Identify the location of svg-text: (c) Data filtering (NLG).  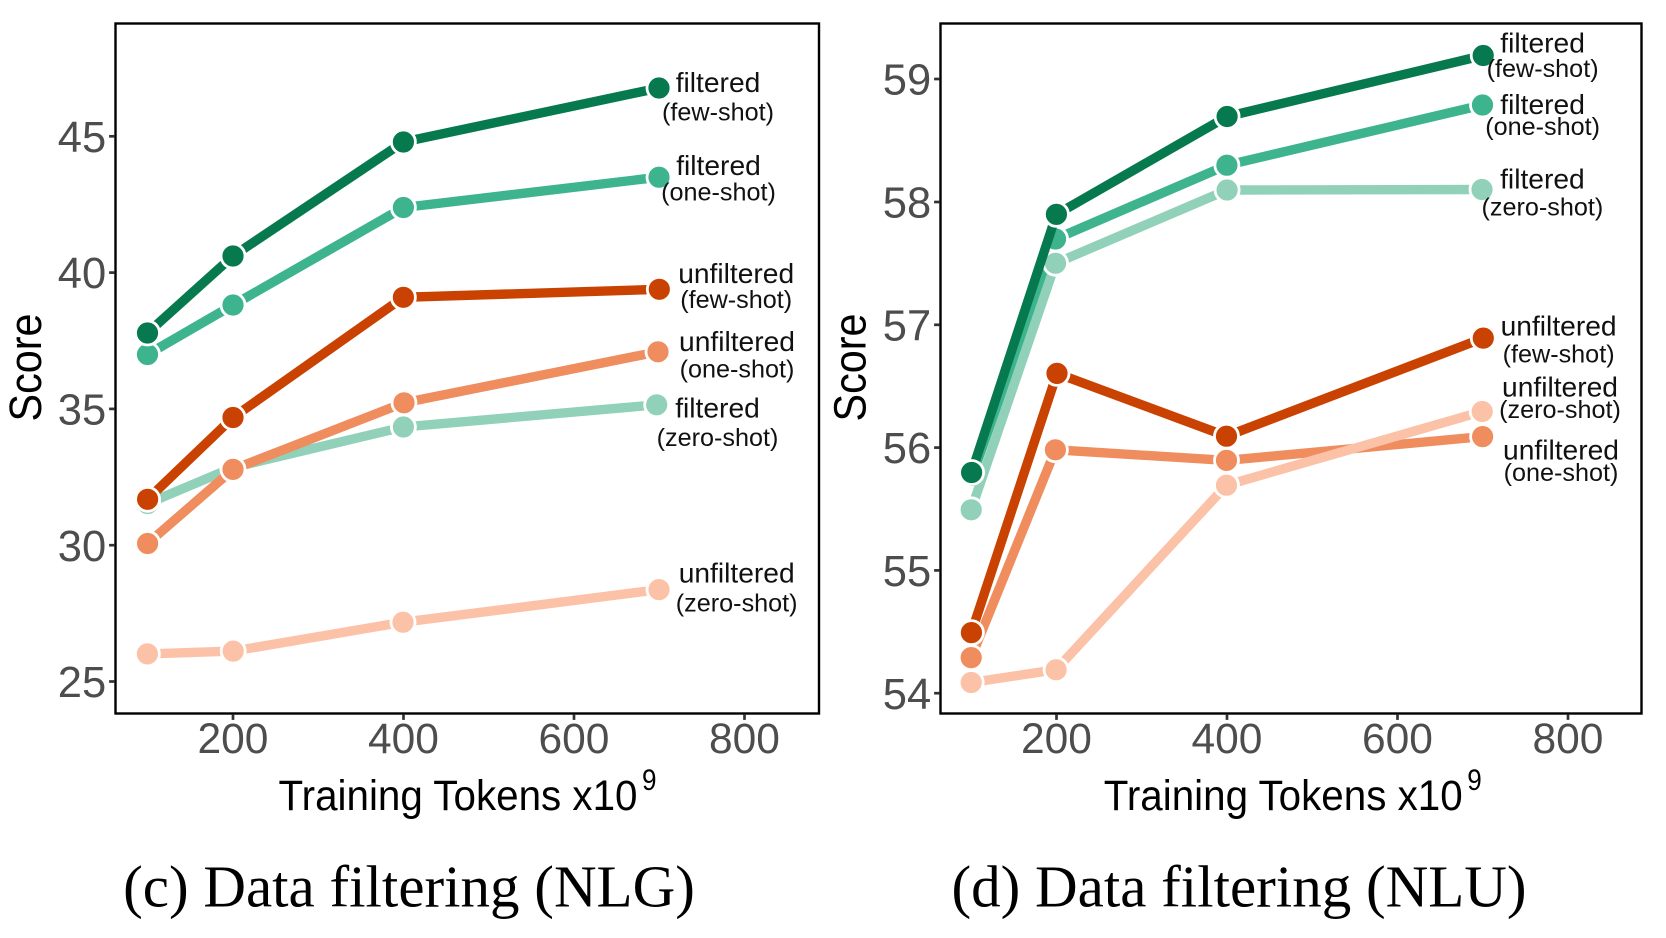
(409, 887).